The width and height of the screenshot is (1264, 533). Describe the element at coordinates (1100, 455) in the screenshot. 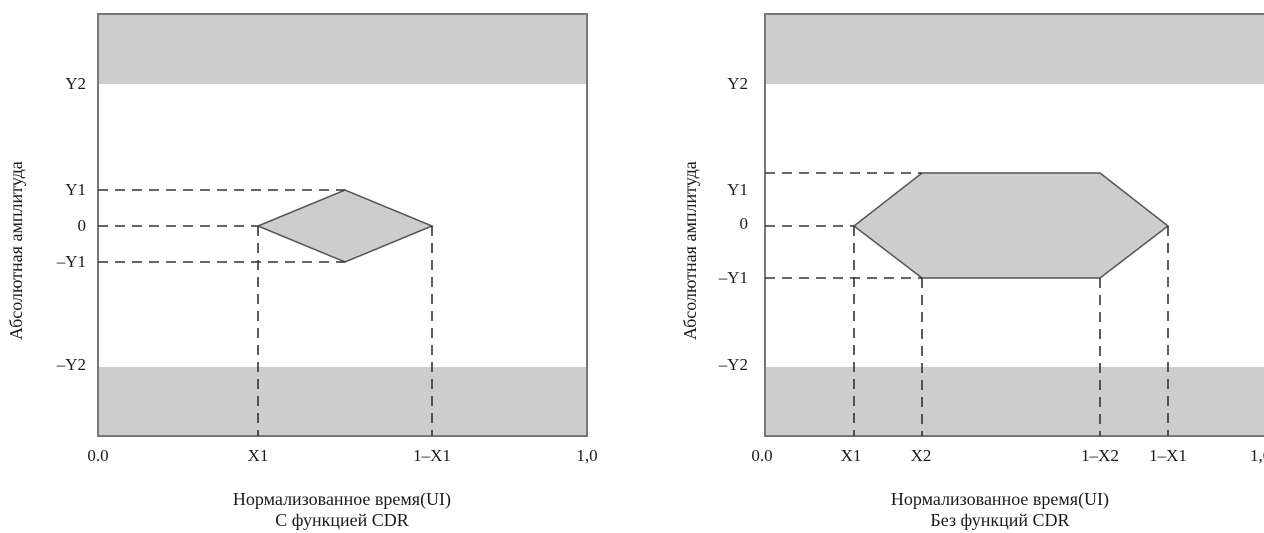

I see `x-label-1-minus-x2: 1–X2` at that location.